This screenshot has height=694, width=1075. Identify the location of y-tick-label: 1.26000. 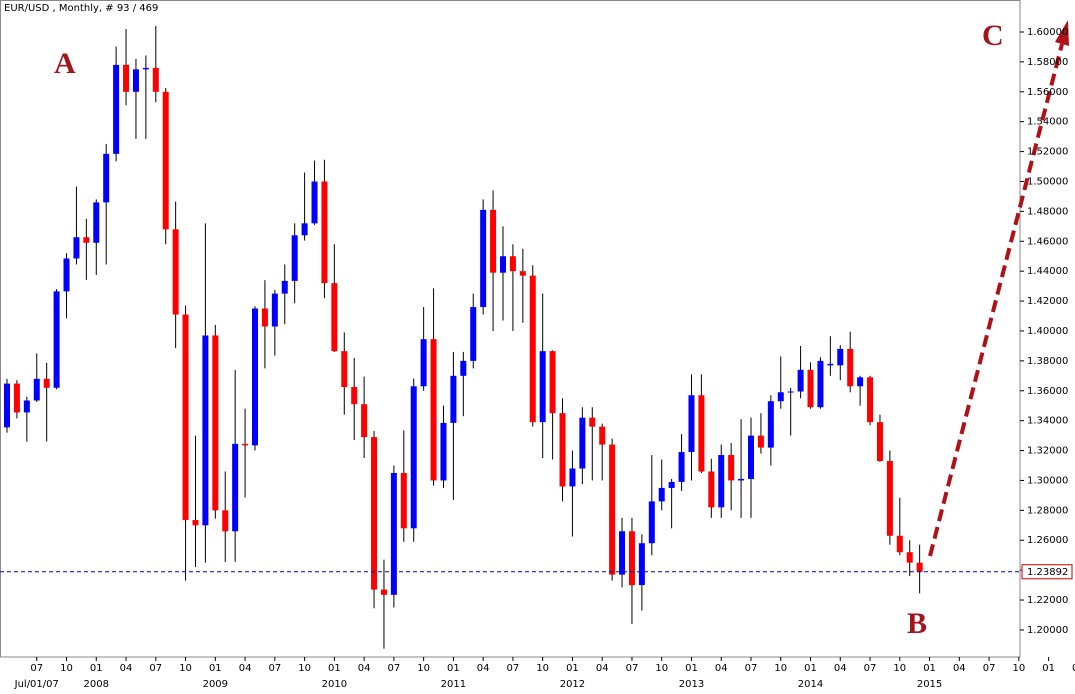
(1047, 540).